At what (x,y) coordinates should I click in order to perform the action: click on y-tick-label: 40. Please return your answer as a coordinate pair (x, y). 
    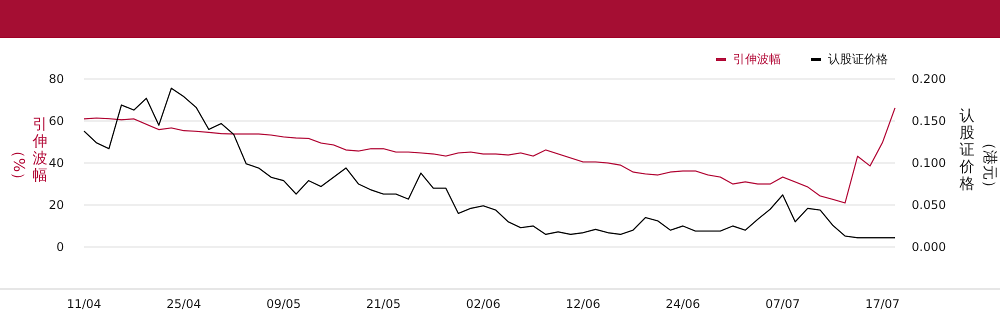
    Looking at the image, I should click on (56, 163).